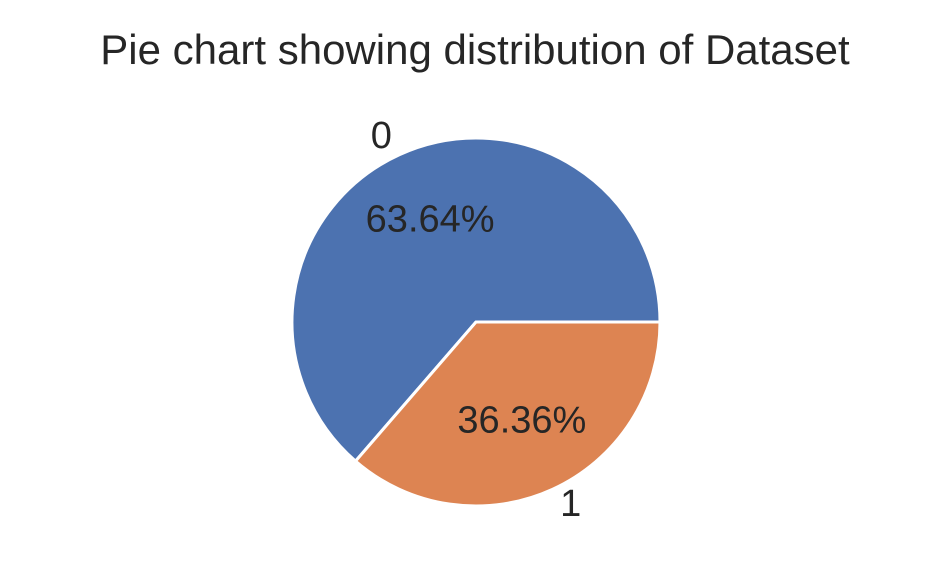 The width and height of the screenshot is (951, 583). I want to click on percent-label-0: 63.64%, so click(430, 220).